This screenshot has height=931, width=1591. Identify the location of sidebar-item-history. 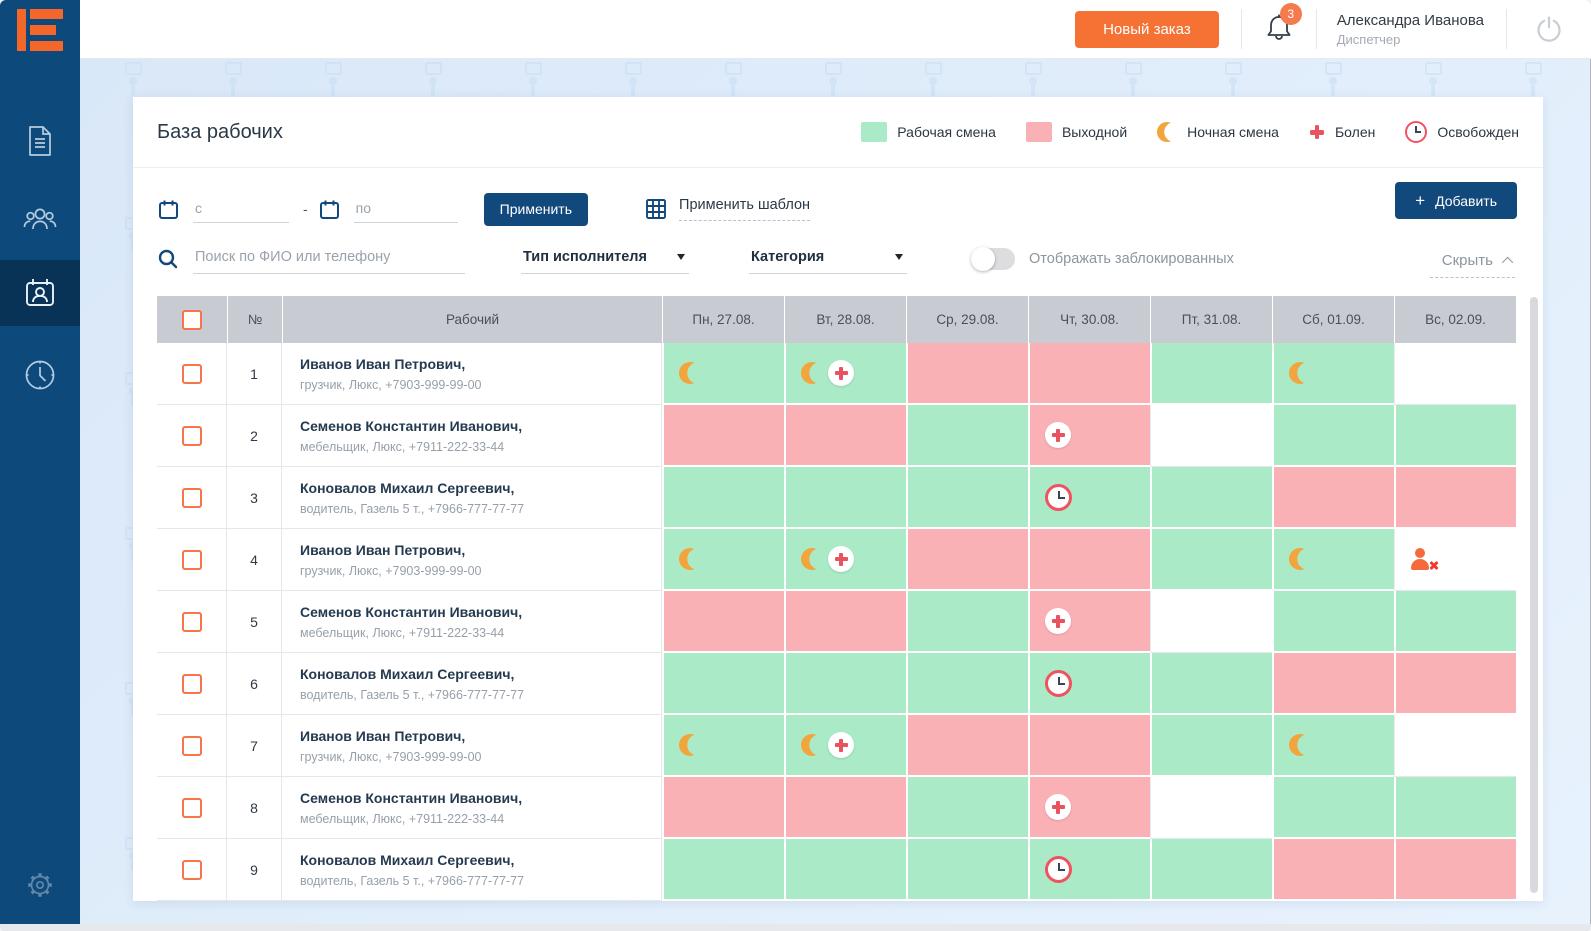
(40, 375).